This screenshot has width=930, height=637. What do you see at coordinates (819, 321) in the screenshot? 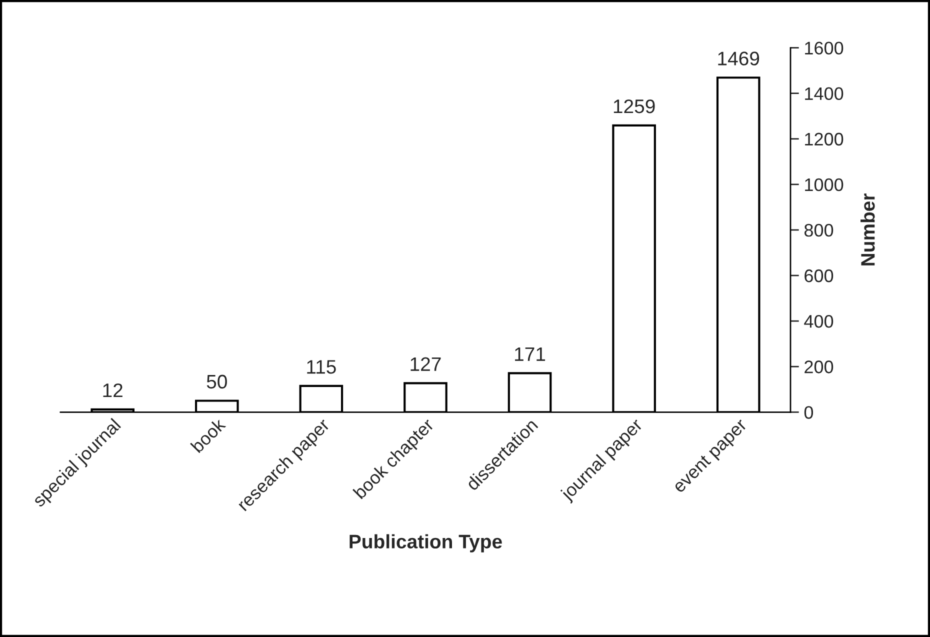
I see `y-tick-label: 400` at bounding box center [819, 321].